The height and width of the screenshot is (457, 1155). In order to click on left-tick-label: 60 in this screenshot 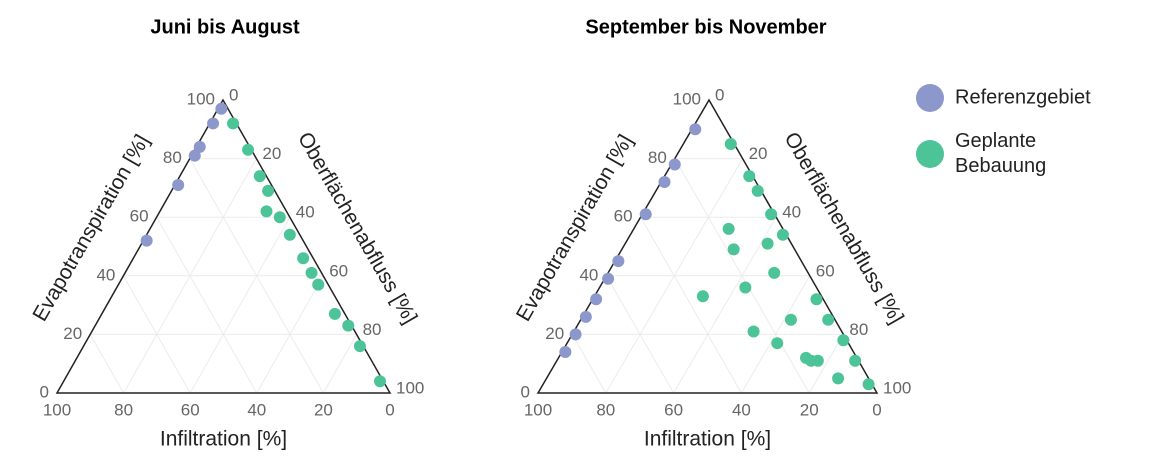, I will do `click(623, 216)`.